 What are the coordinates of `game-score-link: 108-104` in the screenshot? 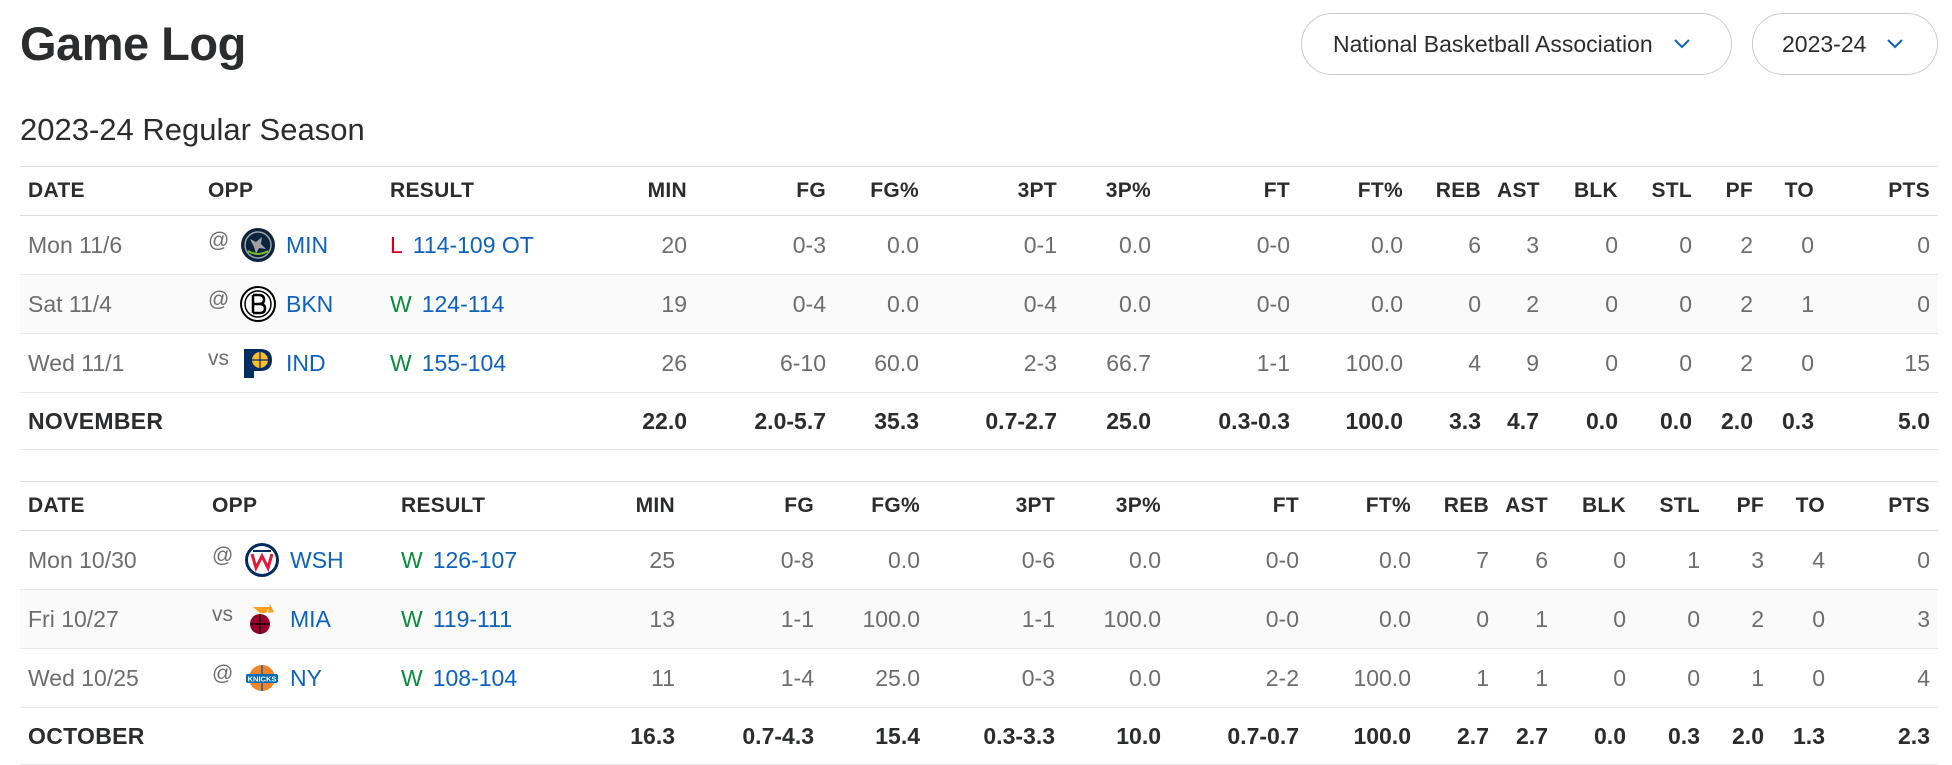 It's located at (475, 677).